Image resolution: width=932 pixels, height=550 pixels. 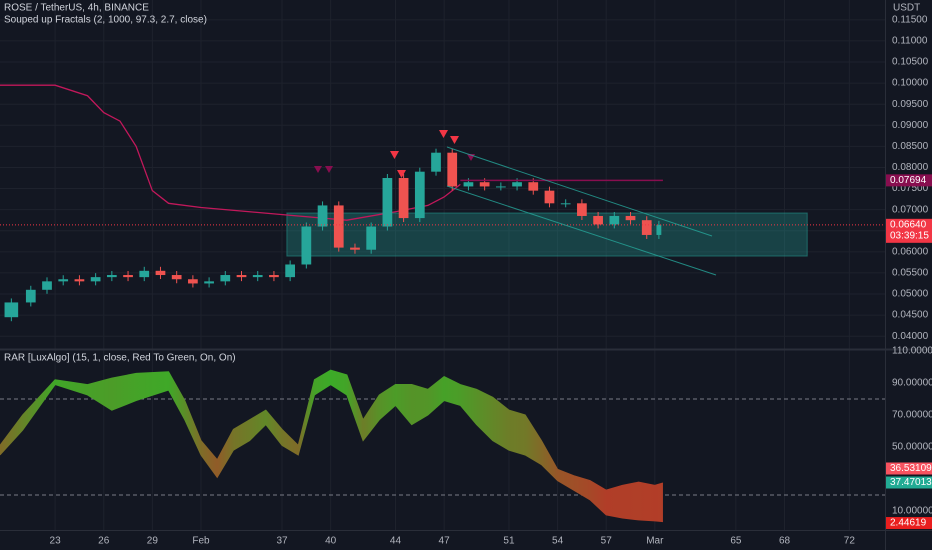 I want to click on y-tick-label: 0.10000, so click(x=910, y=83).